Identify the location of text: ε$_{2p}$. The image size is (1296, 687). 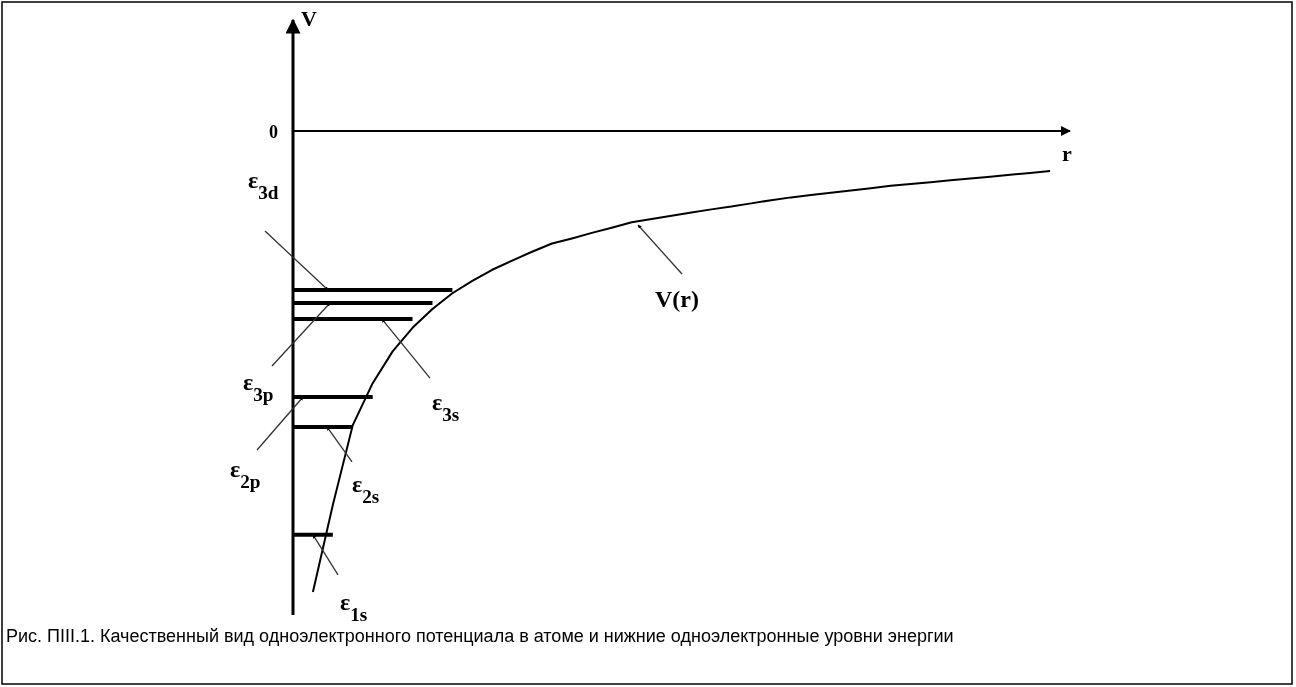
(245, 474).